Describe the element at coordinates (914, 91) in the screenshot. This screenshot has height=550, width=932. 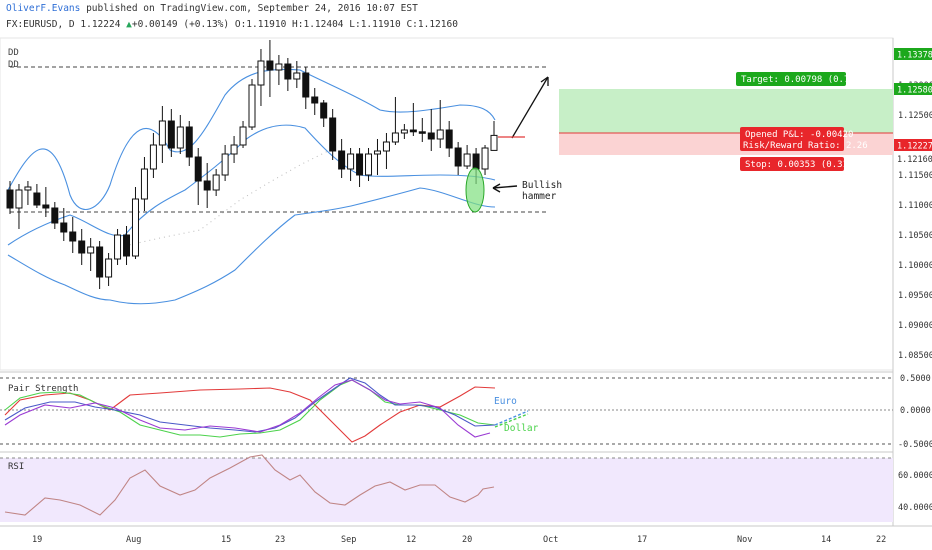
I see `target-price-badge-text: 1.12580` at that location.